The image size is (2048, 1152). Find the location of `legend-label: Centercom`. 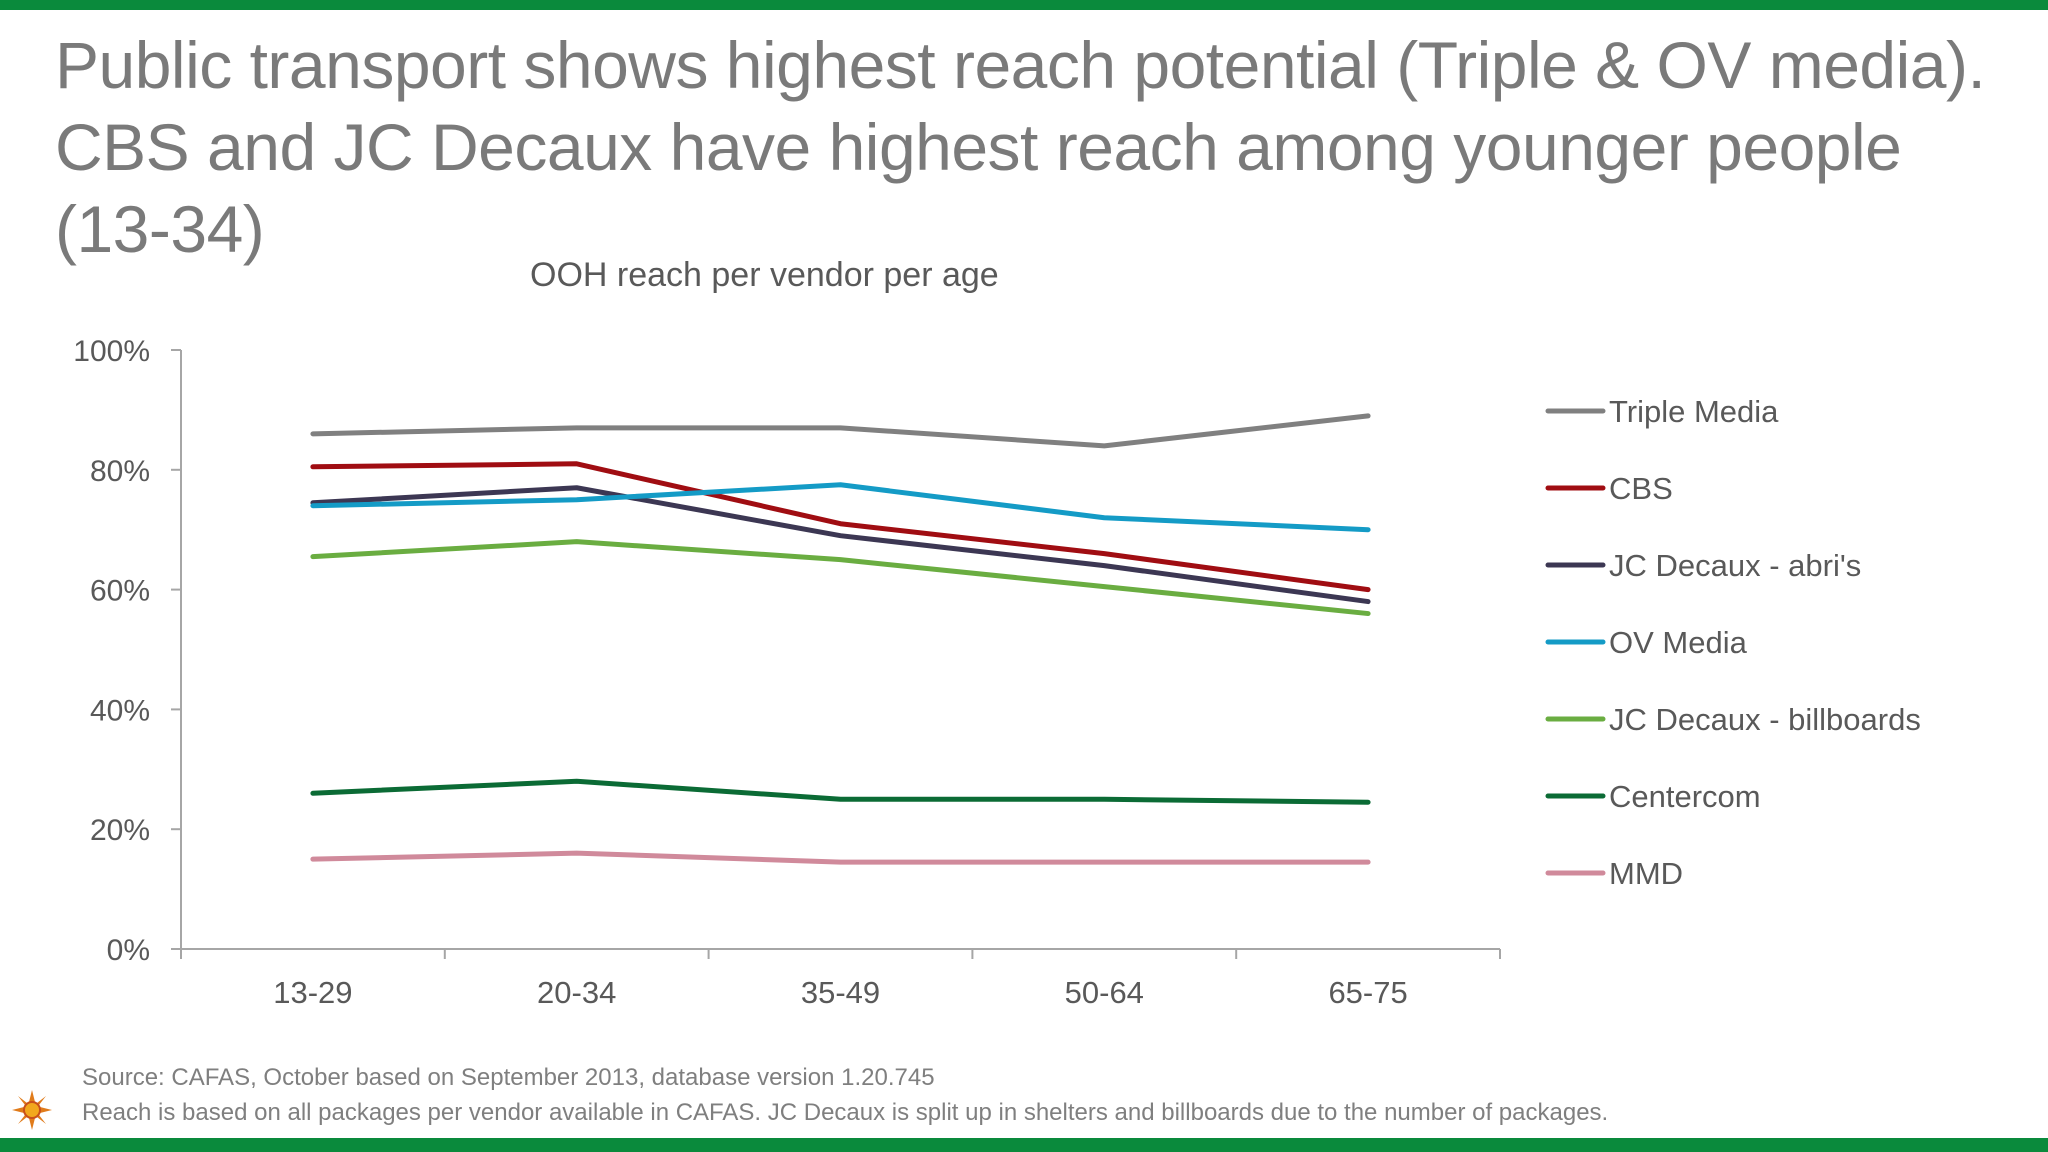

legend-label: Centercom is located at coordinates (1685, 796).